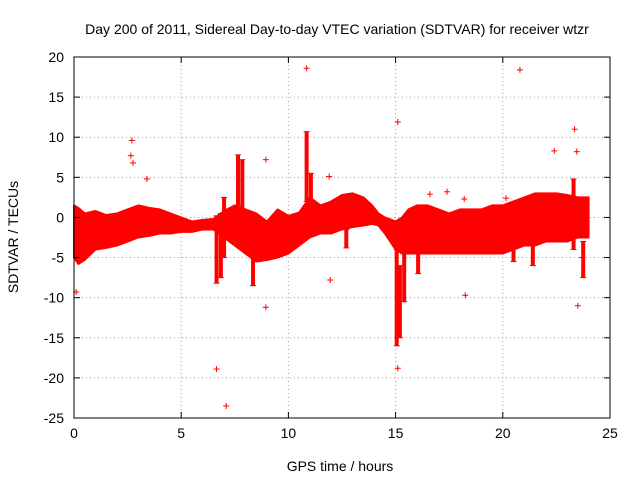 The height and width of the screenshot is (480, 640). Describe the element at coordinates (56, 137) in the screenshot. I see `y-tick-label: 10` at that location.